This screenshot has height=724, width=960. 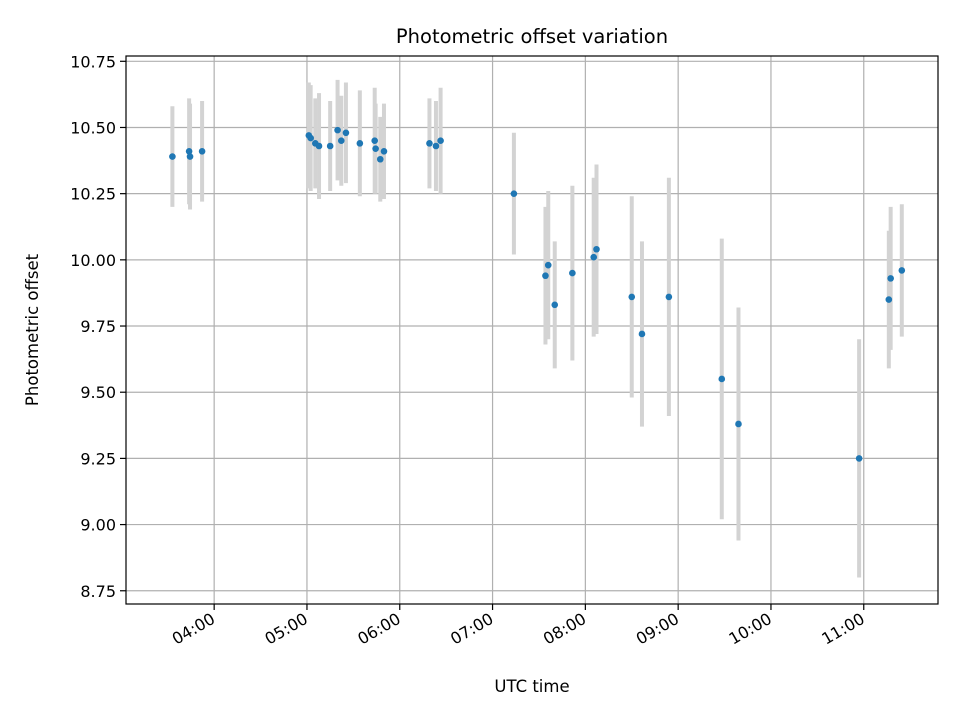 What do you see at coordinates (564, 629) in the screenshot?
I see `x-tick-label: 08:00` at bounding box center [564, 629].